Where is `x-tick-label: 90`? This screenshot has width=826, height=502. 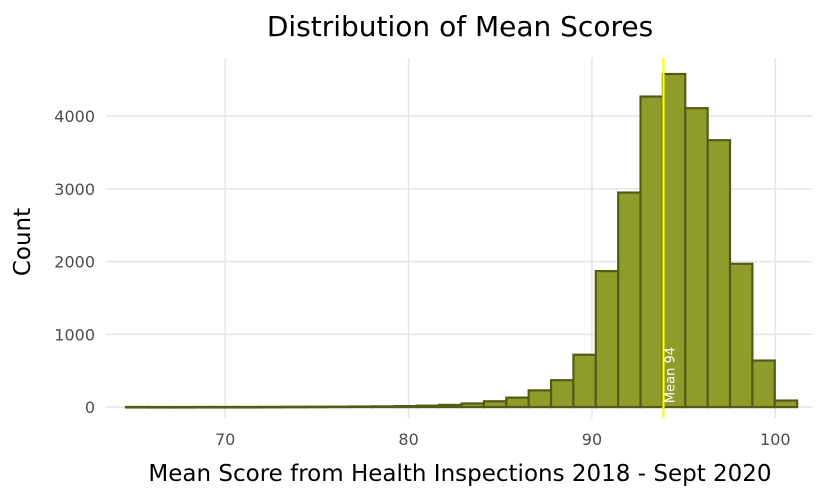 x-tick-label: 90 is located at coordinates (592, 439).